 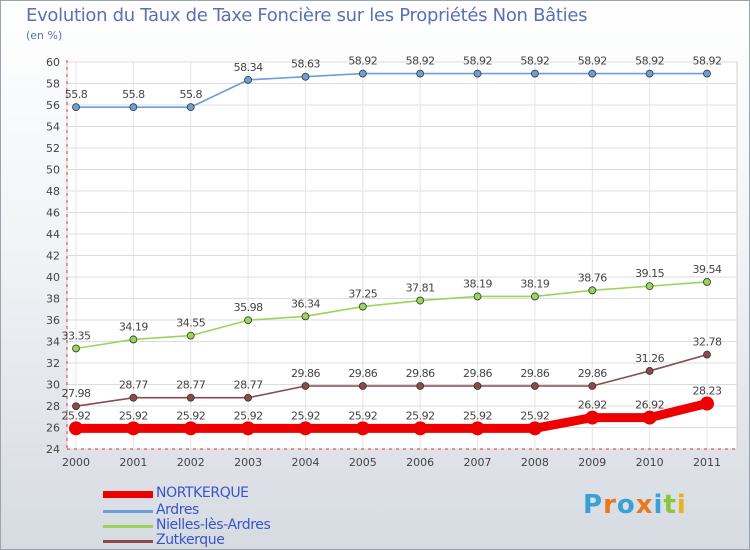 What do you see at coordinates (707, 269) in the screenshot?
I see `data-label: 39.54` at bounding box center [707, 269].